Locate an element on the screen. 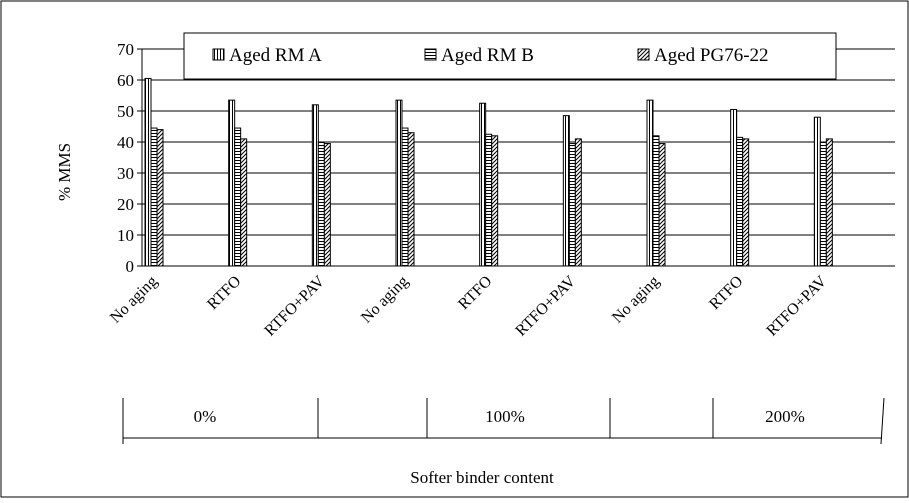 The width and height of the screenshot is (909, 503). y-tick-label: 30 is located at coordinates (125, 173).